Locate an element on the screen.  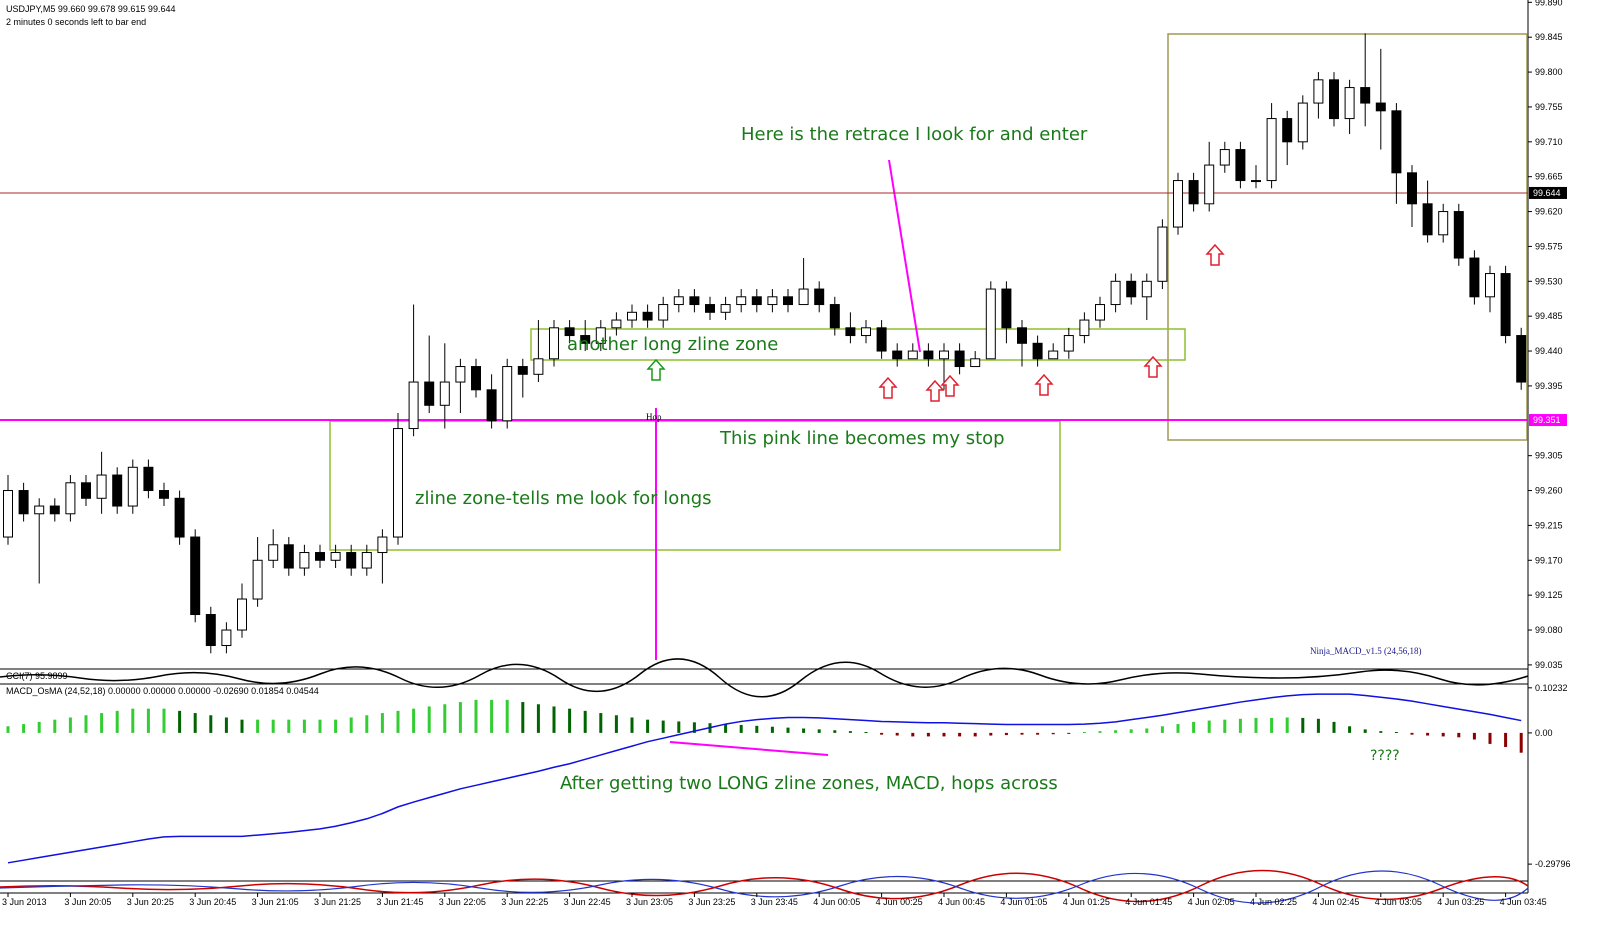
x-tick-label: 4 Jun 00:25 is located at coordinates (899, 902).